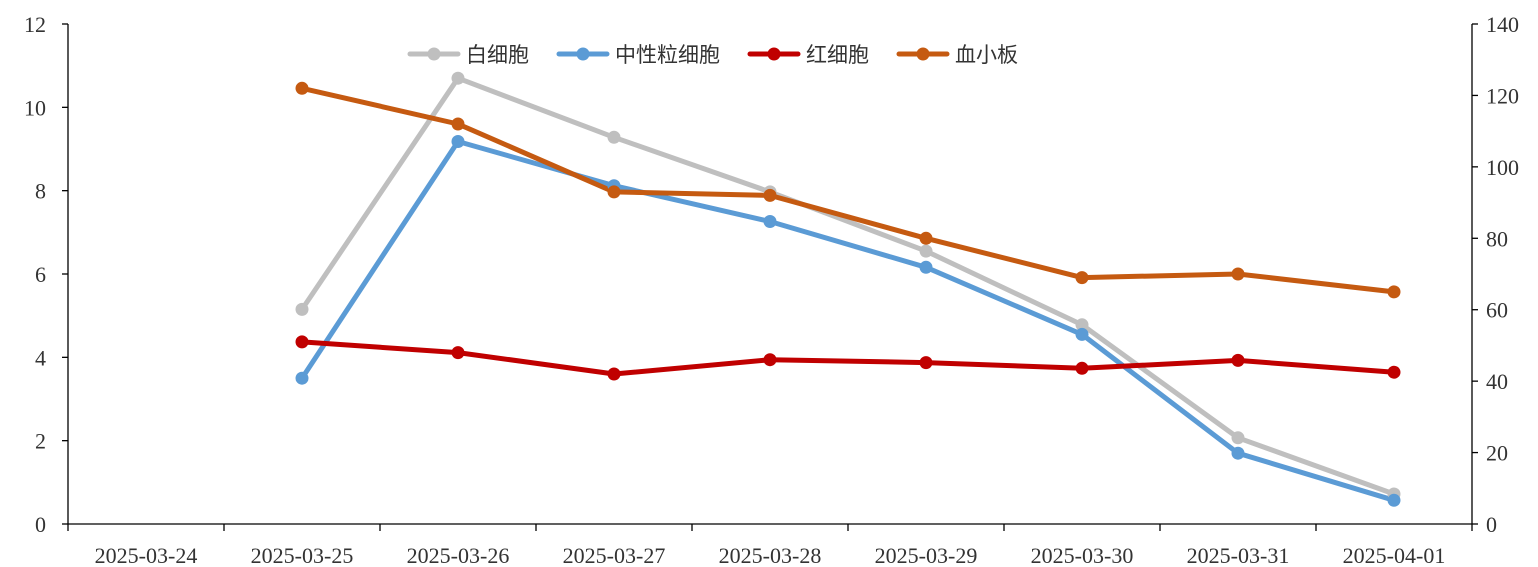 Image resolution: width=1538 pixels, height=567 pixels. I want to click on legend-label: 红细胞, so click(837, 55).